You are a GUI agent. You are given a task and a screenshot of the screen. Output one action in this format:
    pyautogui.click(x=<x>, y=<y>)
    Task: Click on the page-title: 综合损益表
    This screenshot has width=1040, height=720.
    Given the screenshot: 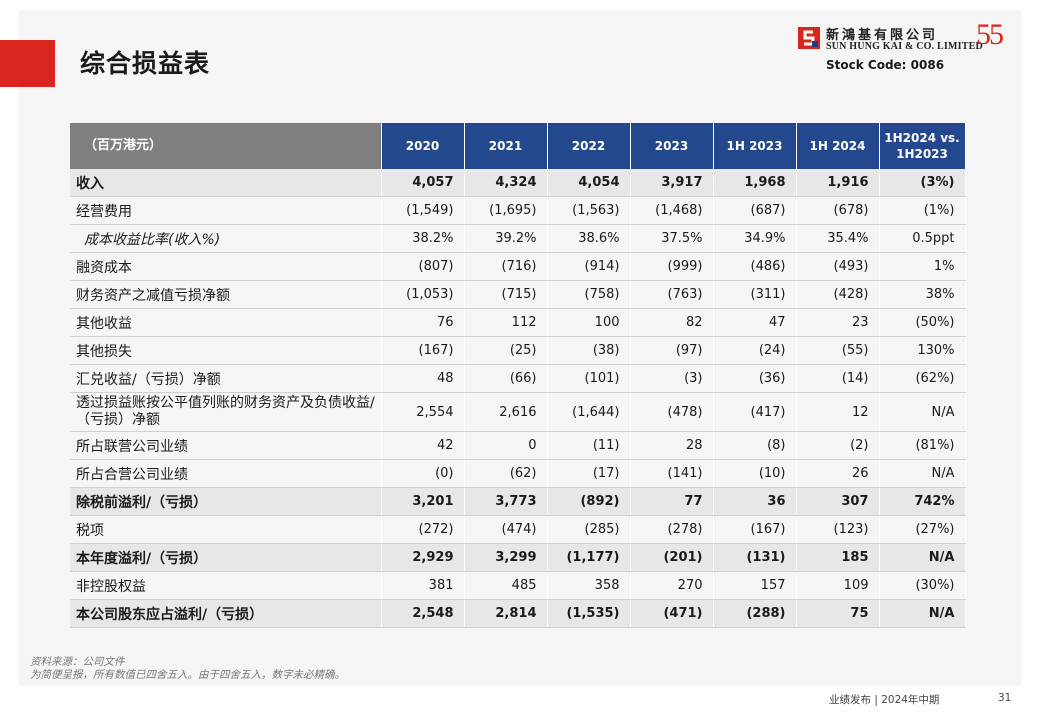 What is the action you would take?
    pyautogui.click(x=145, y=63)
    